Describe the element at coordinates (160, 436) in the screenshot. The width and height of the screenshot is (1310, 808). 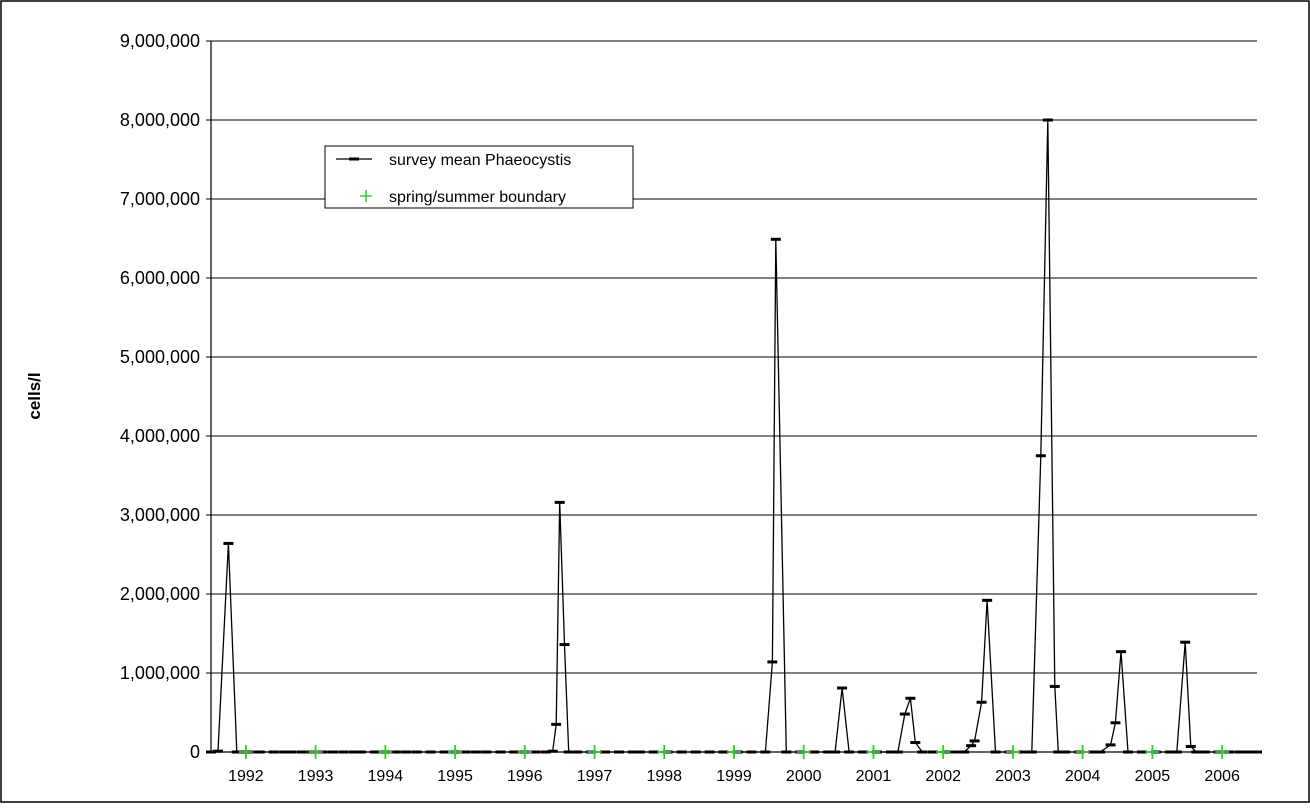
I see `y-tick-label: 4,000,000` at that location.